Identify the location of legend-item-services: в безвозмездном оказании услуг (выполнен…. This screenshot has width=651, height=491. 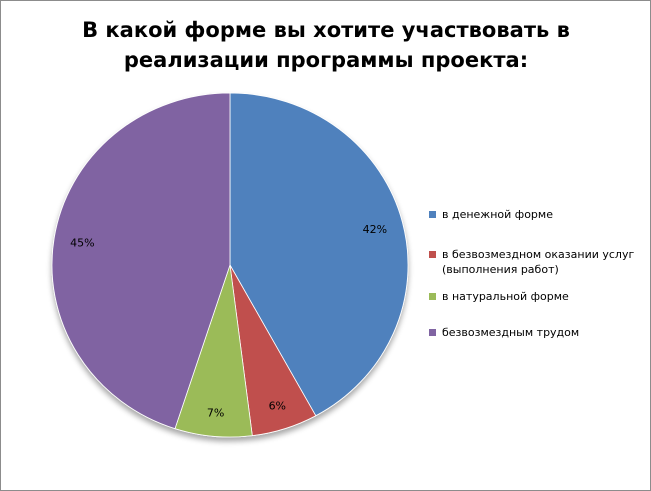
(531, 262).